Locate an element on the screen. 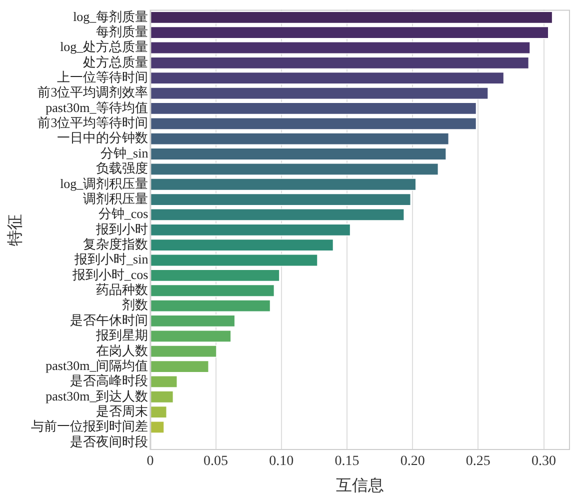  y-tick-label: 报到小时 is located at coordinates (121, 228).